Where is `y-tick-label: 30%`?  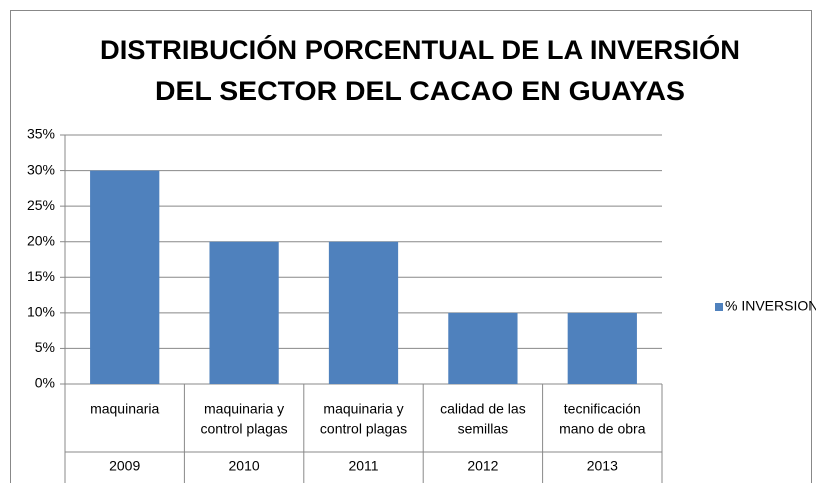 y-tick-label: 30% is located at coordinates (41, 169).